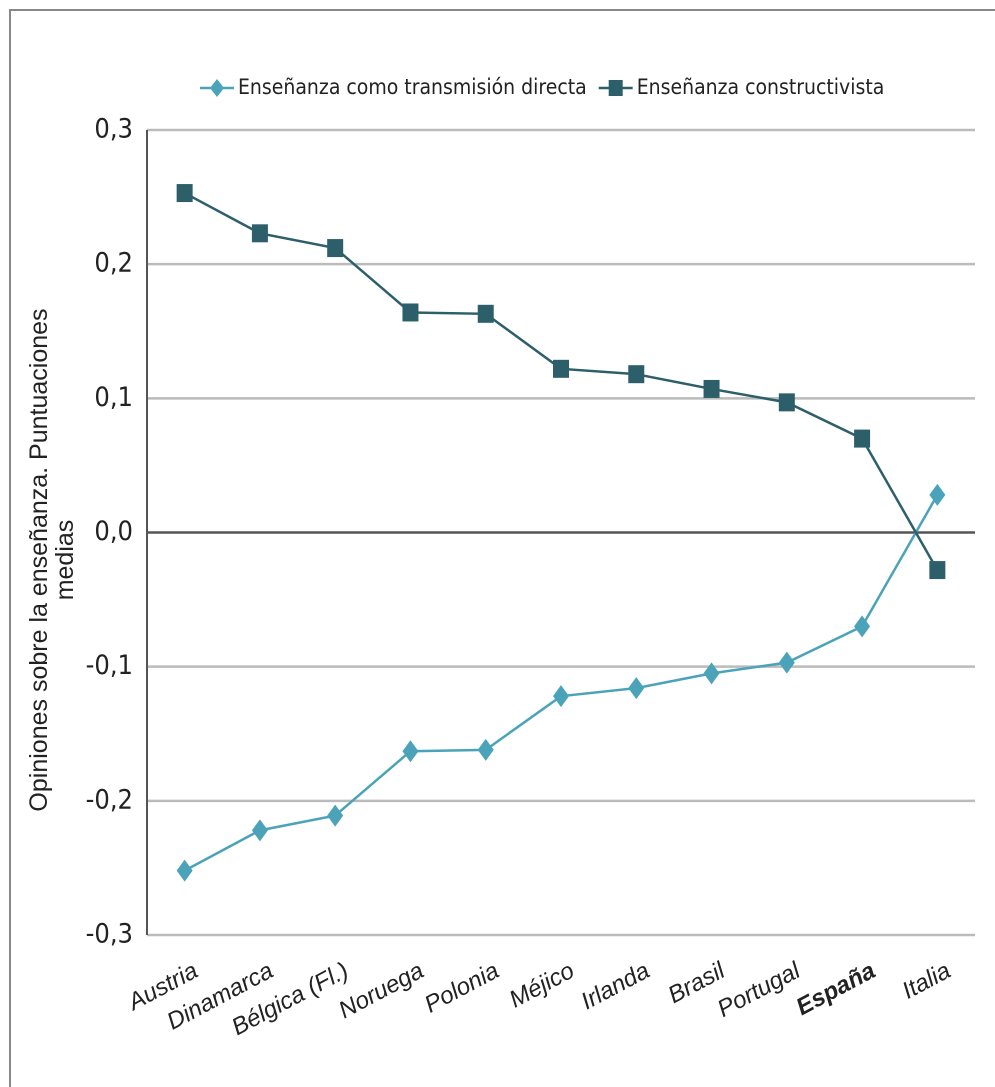  What do you see at coordinates (113, 263) in the screenshot?
I see `y-tick-label: 0,2` at bounding box center [113, 263].